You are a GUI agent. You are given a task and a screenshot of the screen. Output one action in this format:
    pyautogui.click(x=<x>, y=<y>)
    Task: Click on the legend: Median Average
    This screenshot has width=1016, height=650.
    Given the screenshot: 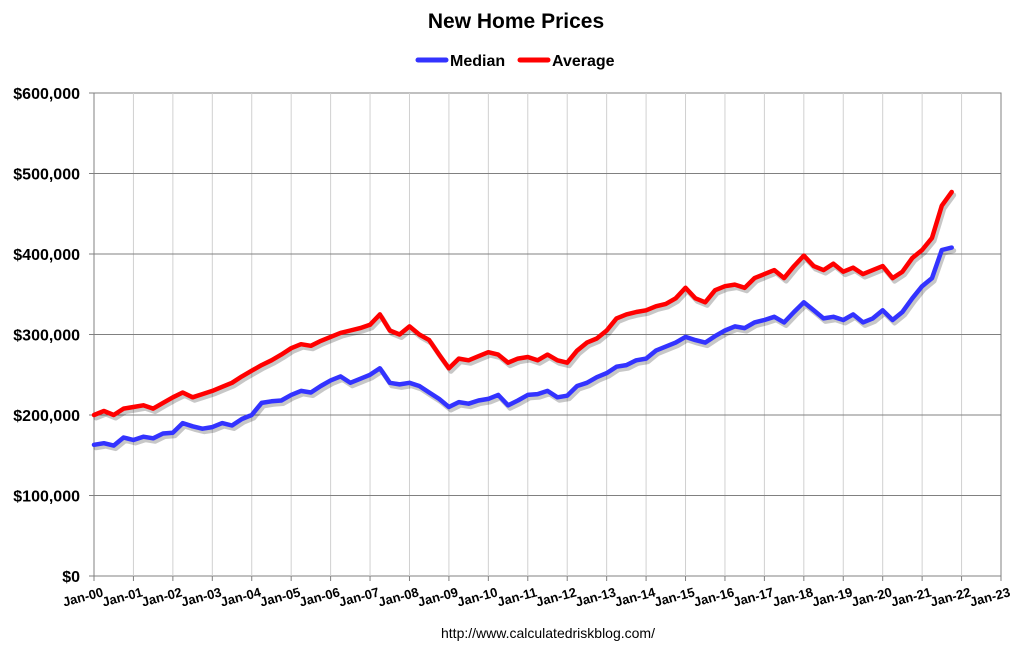 What is the action you would take?
    pyautogui.click(x=515, y=61)
    